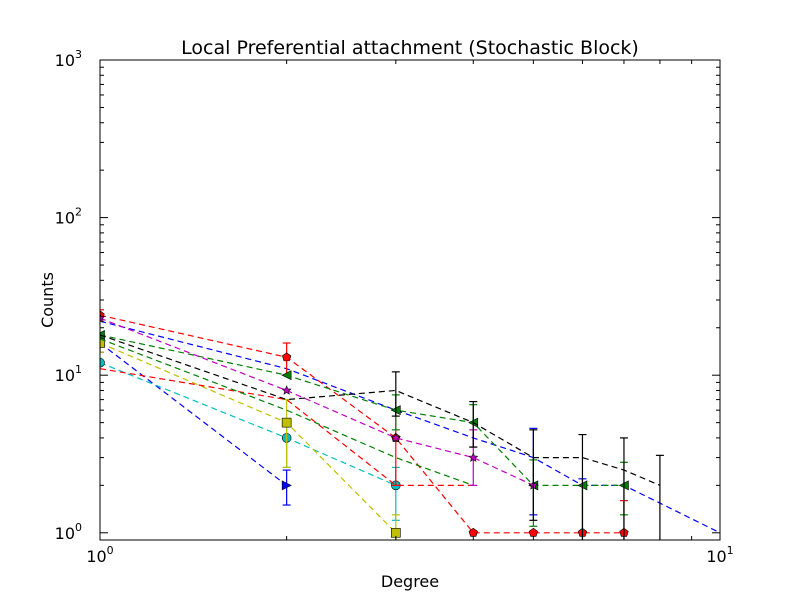  What do you see at coordinates (68, 59) in the screenshot?
I see `y-tick-label: 10³` at bounding box center [68, 59].